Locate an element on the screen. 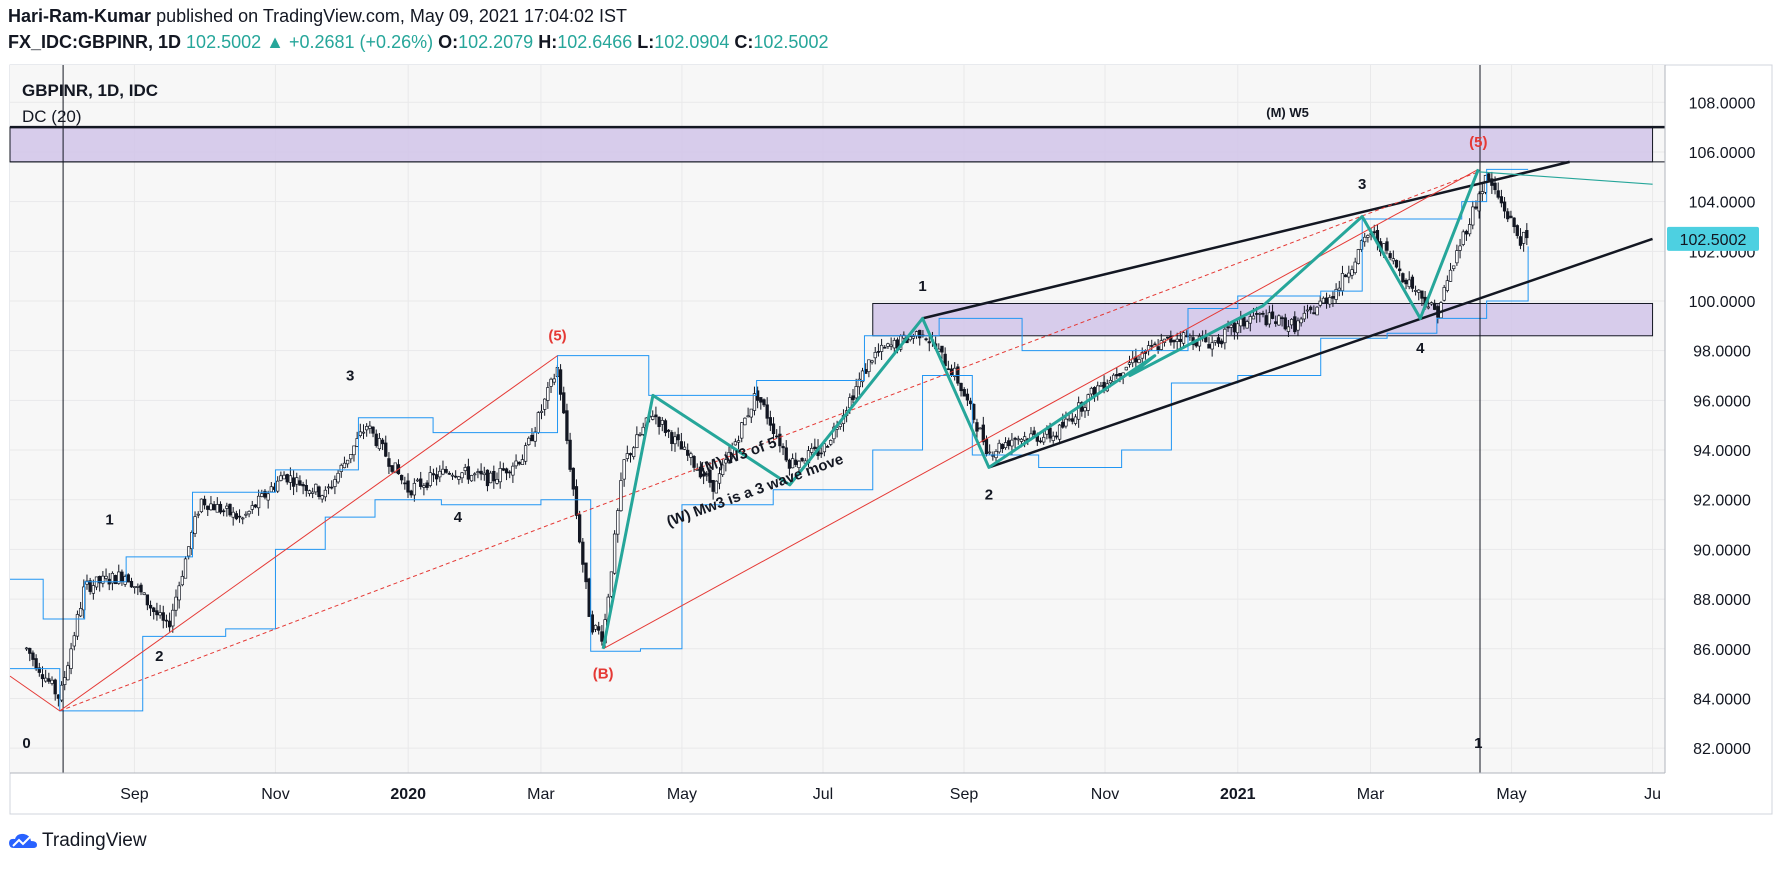 This screenshot has width=1783, height=869. x-axis: Sep Nov 2020 Mar May Jul Sep Nov 2021 Mar May Ju is located at coordinates (890, 794).